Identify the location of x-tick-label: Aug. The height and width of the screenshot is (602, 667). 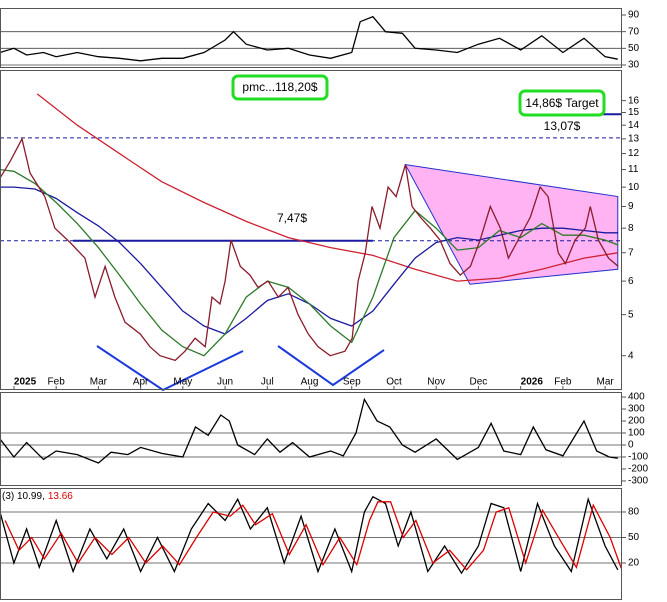
(310, 382).